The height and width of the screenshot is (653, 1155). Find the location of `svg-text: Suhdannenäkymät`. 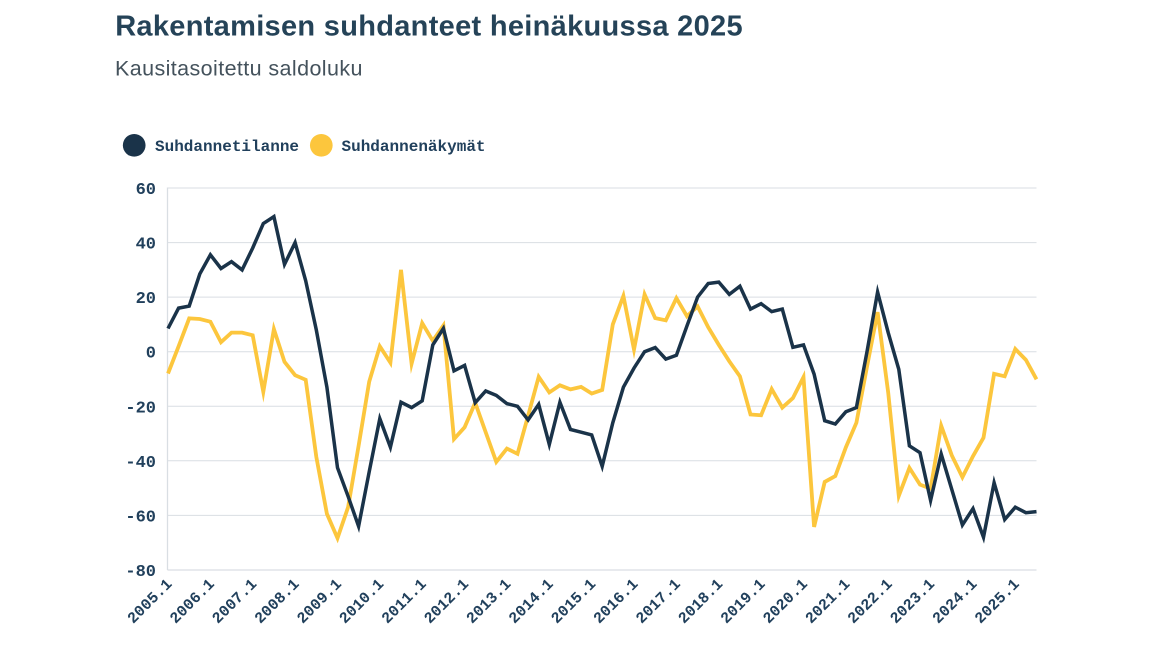

svg-text: Suhdannenäkymät is located at coordinates (414, 147).